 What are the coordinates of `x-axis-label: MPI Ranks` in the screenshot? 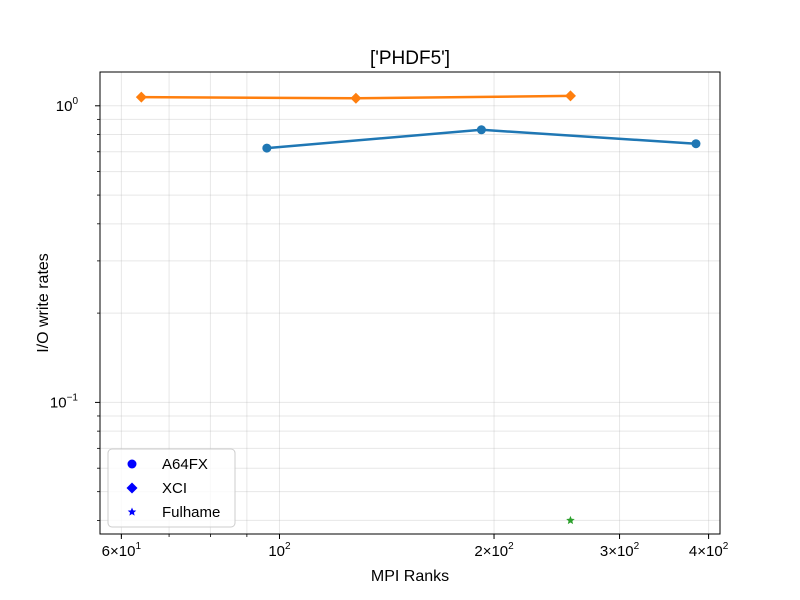 It's located at (410, 576).